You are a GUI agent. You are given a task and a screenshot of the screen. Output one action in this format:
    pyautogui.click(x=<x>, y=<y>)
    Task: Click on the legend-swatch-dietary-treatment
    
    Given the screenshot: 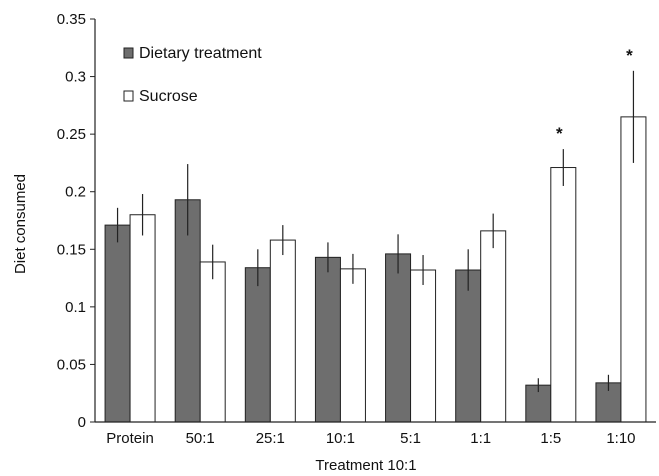 What is the action you would take?
    pyautogui.click(x=128, y=53)
    